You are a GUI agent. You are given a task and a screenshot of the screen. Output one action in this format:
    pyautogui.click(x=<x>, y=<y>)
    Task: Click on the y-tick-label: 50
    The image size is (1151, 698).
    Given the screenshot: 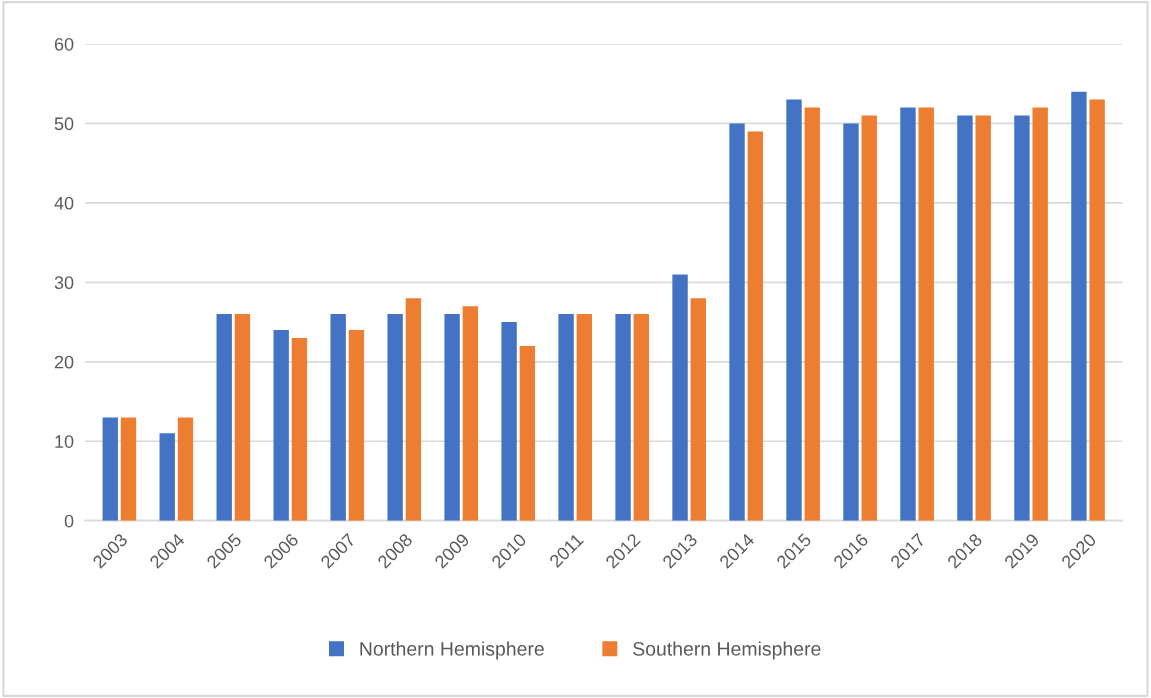 What is the action you would take?
    pyautogui.click(x=64, y=124)
    